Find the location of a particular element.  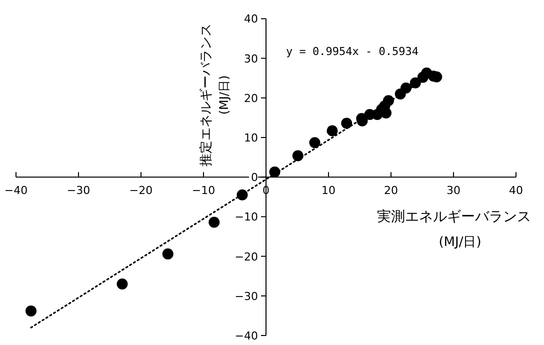

y-tick-label: −40 is located at coordinates (246, 336).